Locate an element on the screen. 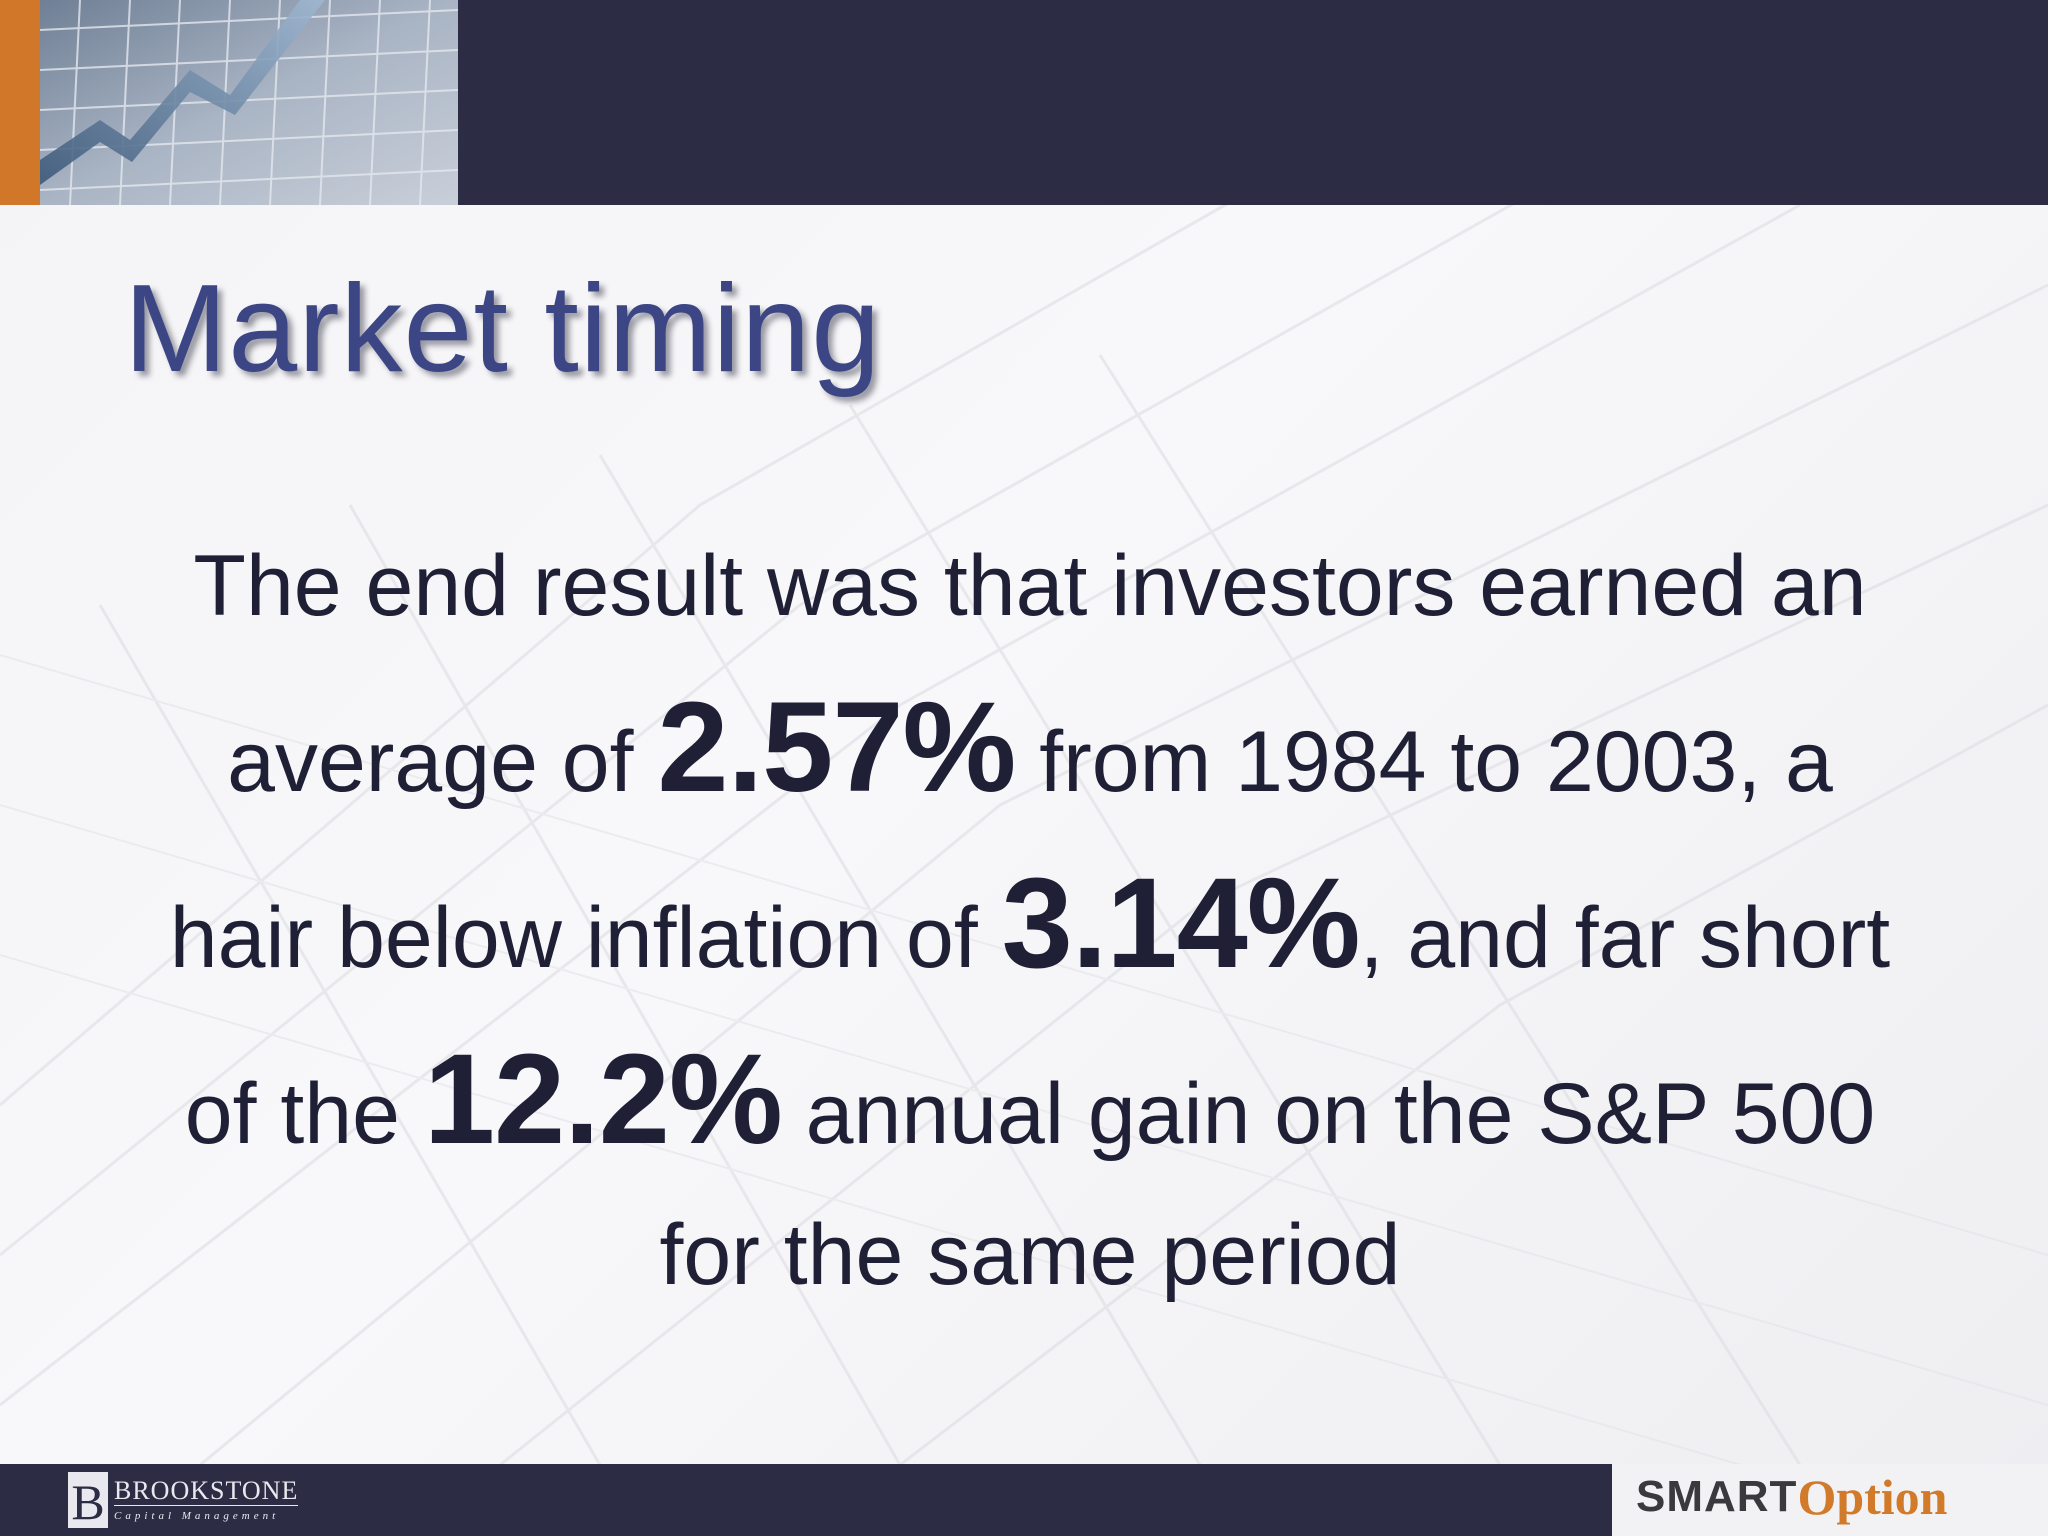  highlight-inflation: 3.14% is located at coordinates (1181, 923).